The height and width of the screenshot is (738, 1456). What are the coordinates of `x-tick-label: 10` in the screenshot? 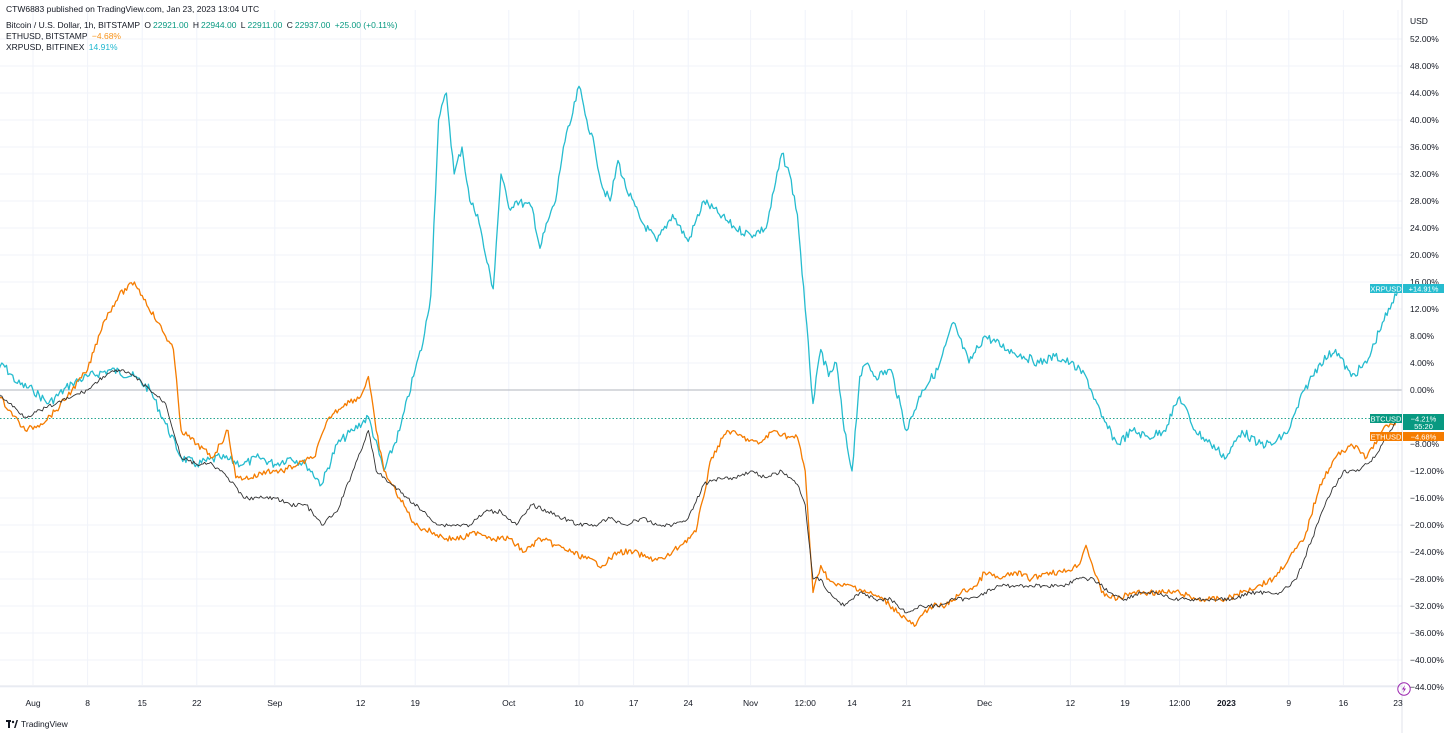 It's located at (579, 703).